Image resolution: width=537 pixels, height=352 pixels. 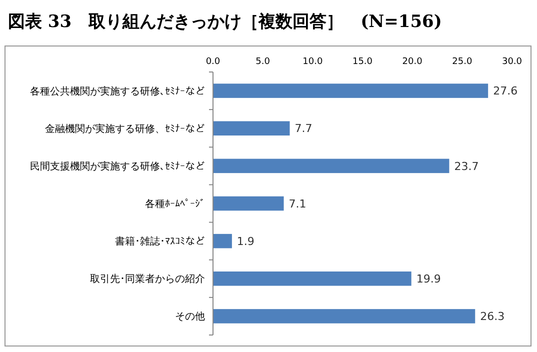 I want to click on x-tick-label: 25.0, so click(x=462, y=62).